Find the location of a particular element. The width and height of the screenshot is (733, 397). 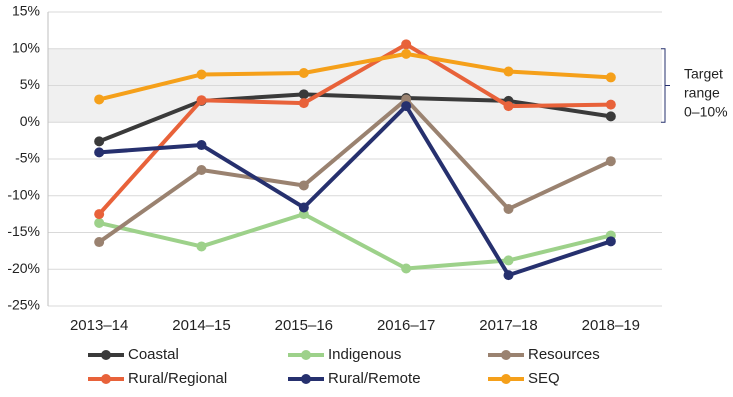

legend-label: Coastal is located at coordinates (153, 354).